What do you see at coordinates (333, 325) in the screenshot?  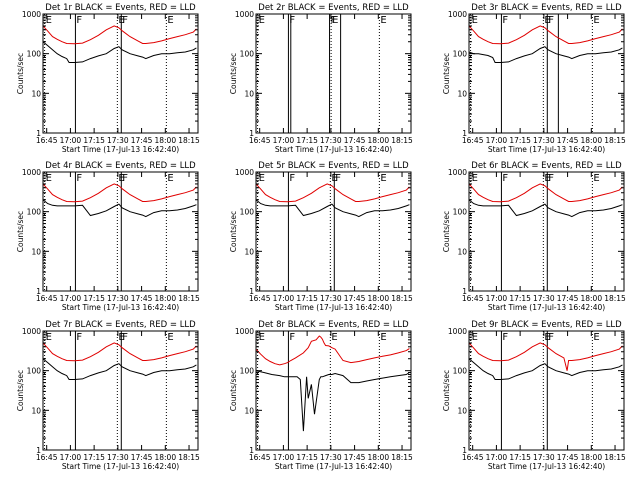 I see `chart-title: Det 8r BLACK = Events, RED = LLD` at bounding box center [333, 325].